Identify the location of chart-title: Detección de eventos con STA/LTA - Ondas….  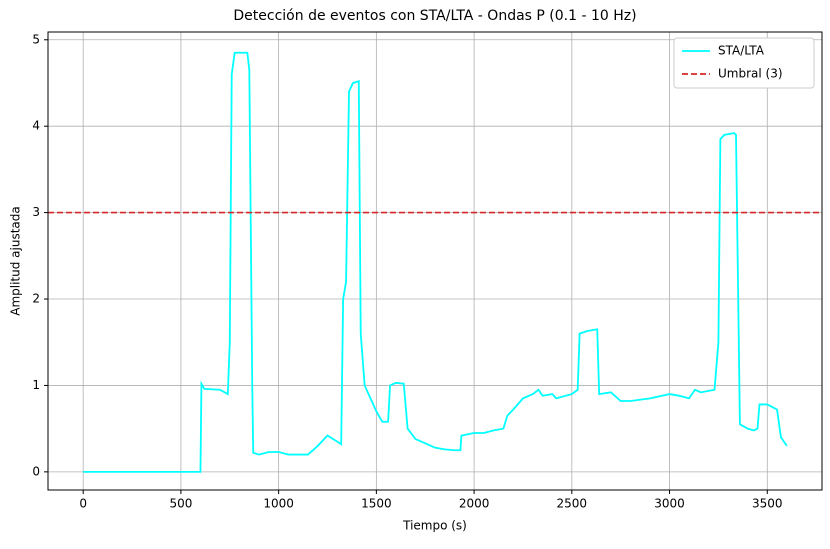
(434, 16).